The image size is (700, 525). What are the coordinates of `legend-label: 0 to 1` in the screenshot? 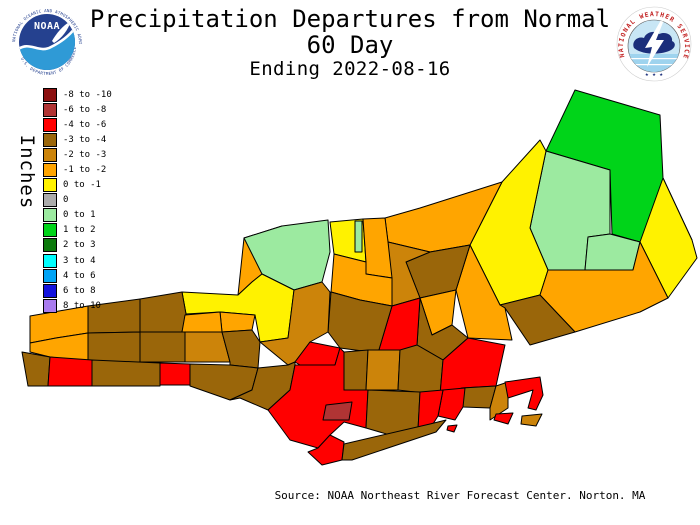 It's located at (79, 215).